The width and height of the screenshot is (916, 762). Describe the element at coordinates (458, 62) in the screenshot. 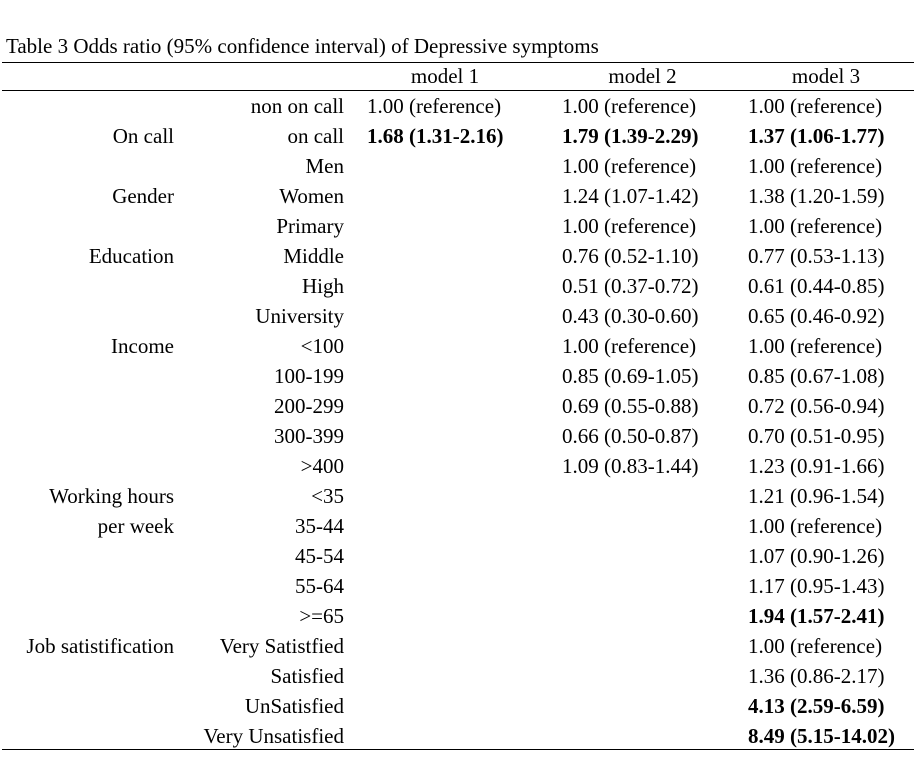

I see `top-rule` at that location.